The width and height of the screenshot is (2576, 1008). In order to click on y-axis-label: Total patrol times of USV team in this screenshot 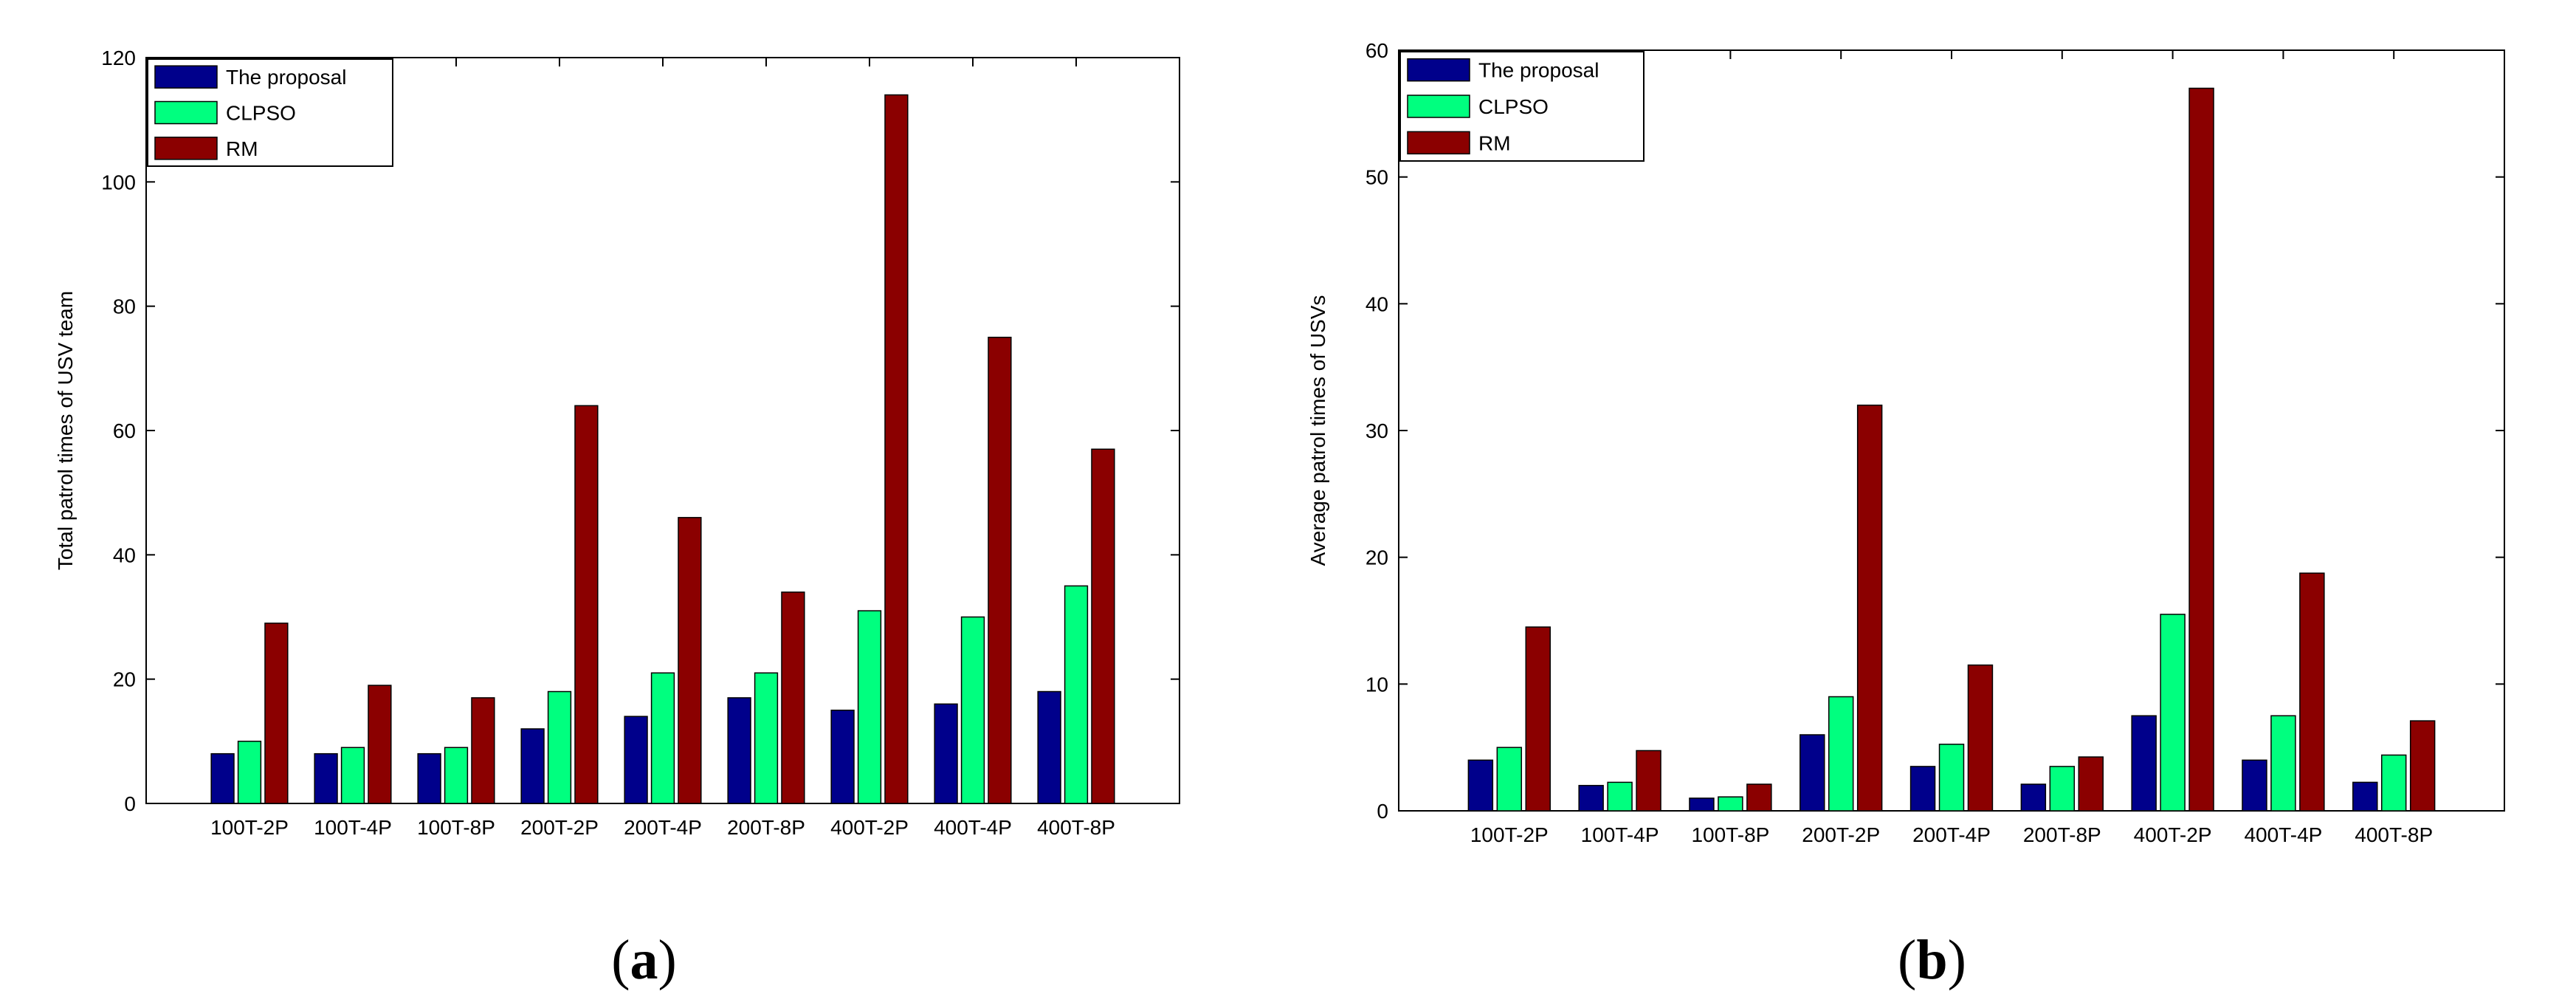, I will do `click(65, 430)`.